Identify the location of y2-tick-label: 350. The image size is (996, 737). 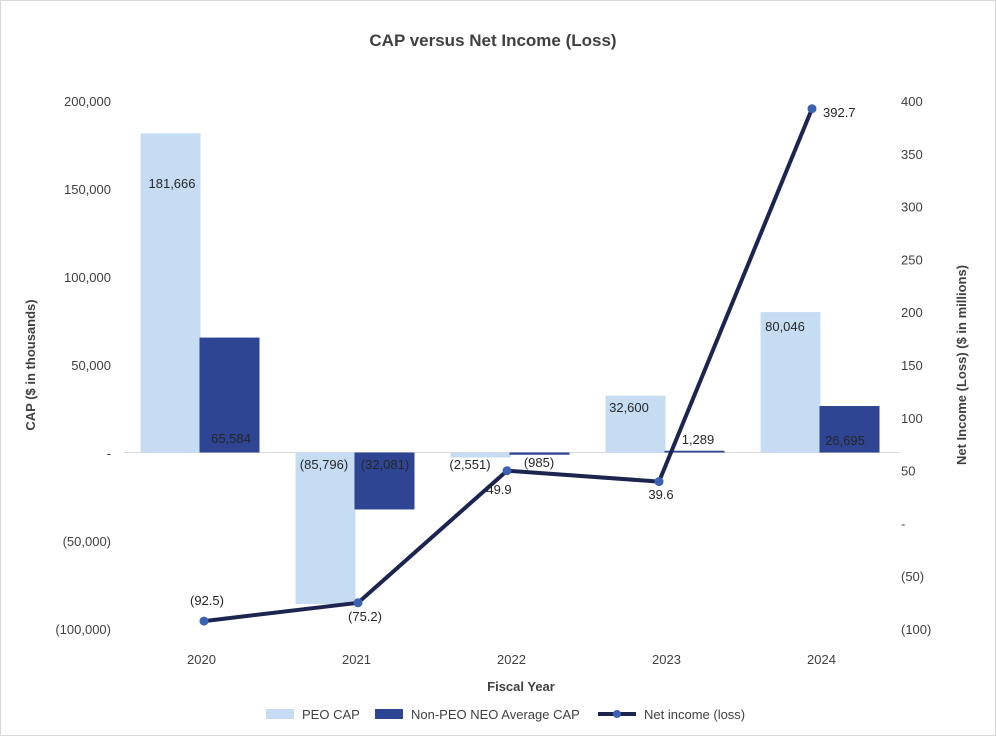
(912, 154).